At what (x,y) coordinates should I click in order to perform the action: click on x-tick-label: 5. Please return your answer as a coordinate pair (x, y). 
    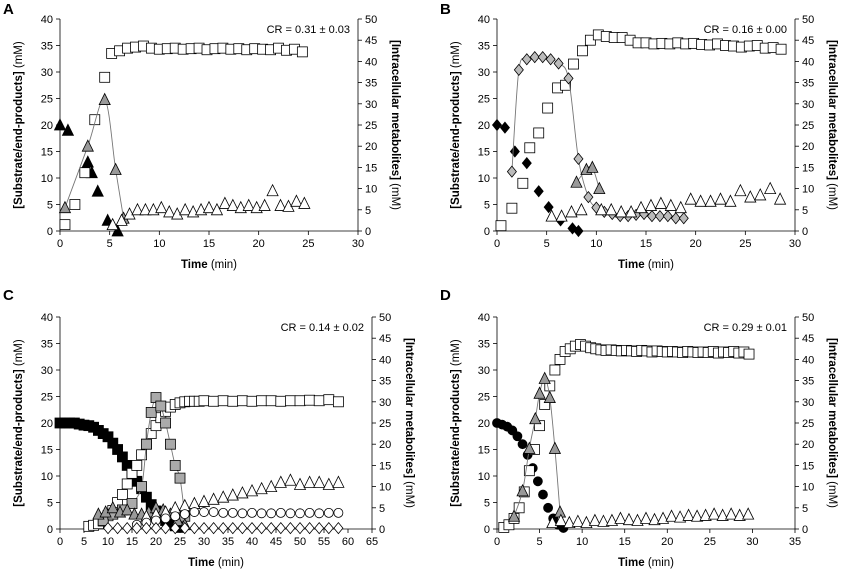
    Looking at the image, I should click on (547, 244).